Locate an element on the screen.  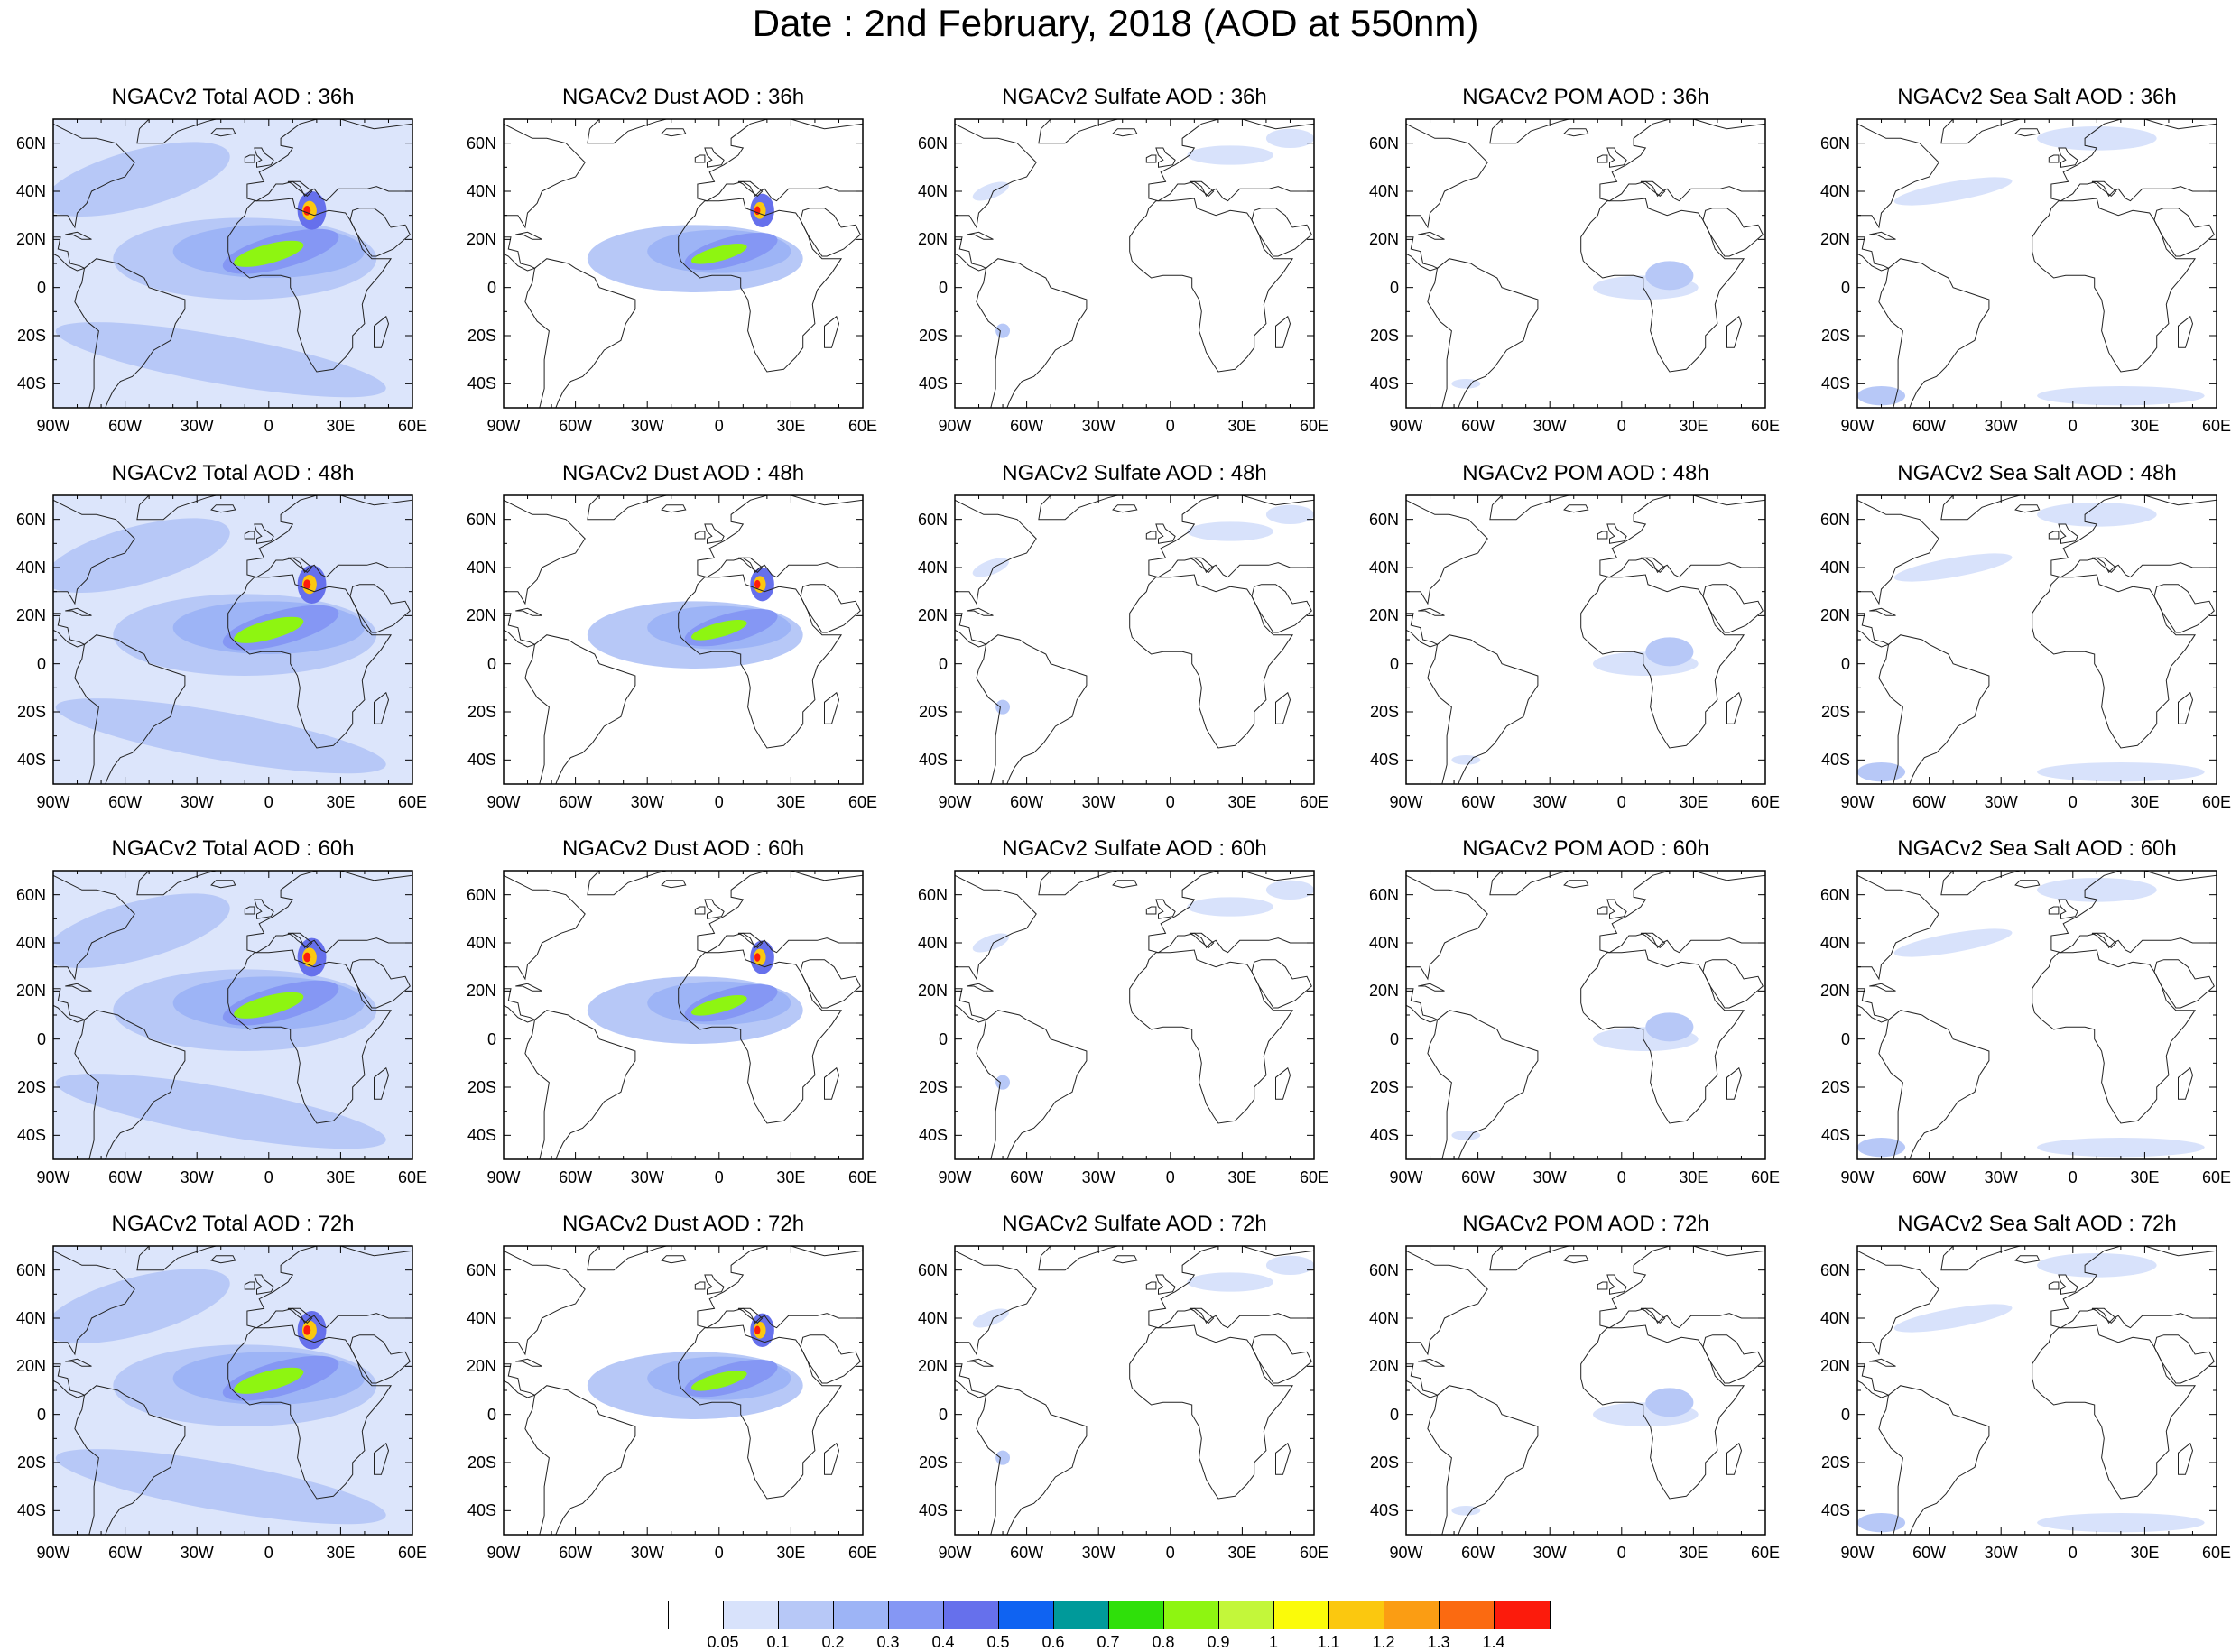
coastline-north-america is located at coordinates (94, 1303).